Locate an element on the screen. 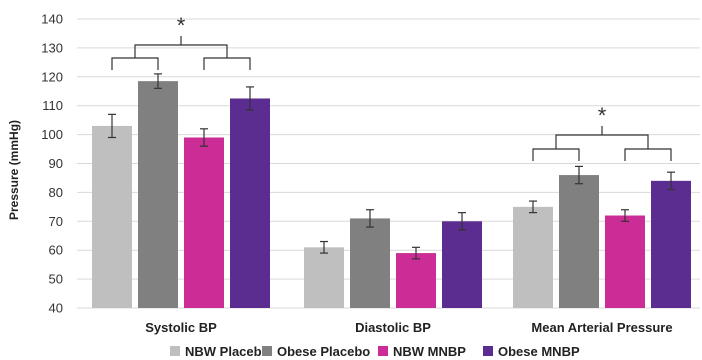 The width and height of the screenshot is (702, 360). y-axis-label: Pressure (mmHg) is located at coordinates (14, 170).